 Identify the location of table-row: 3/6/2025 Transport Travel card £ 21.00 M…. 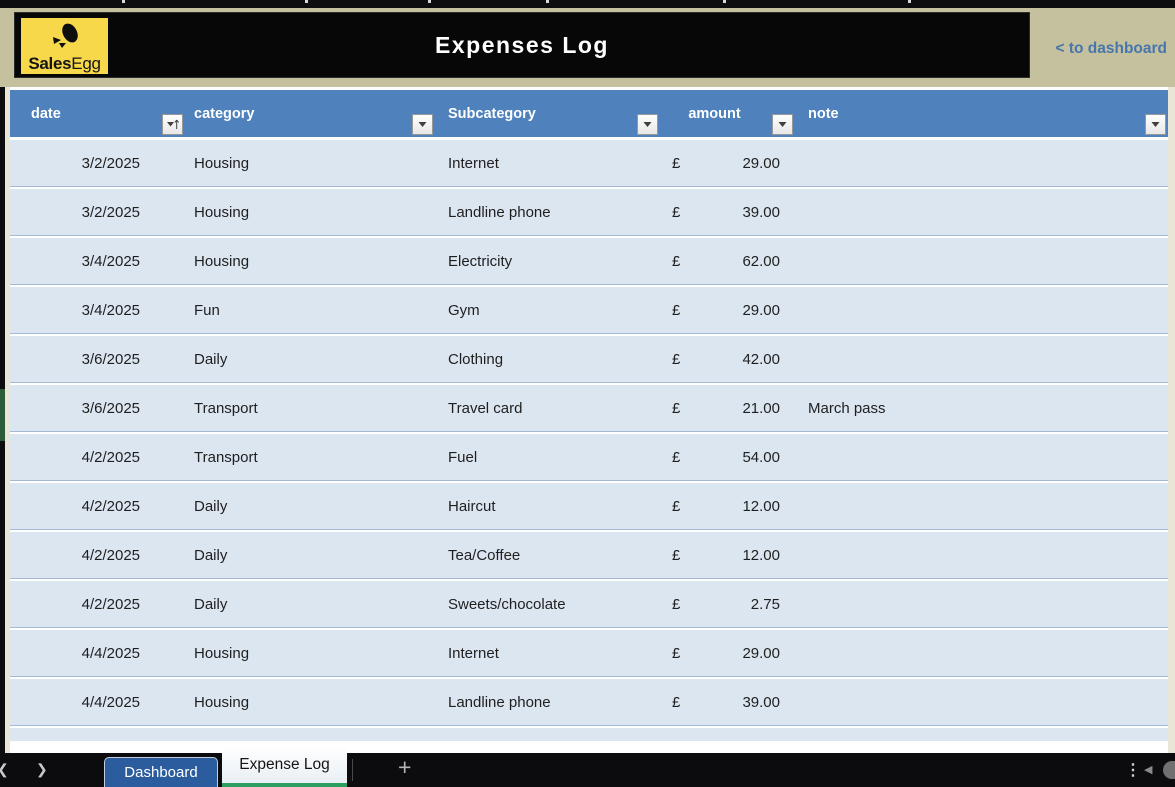
(589, 408).